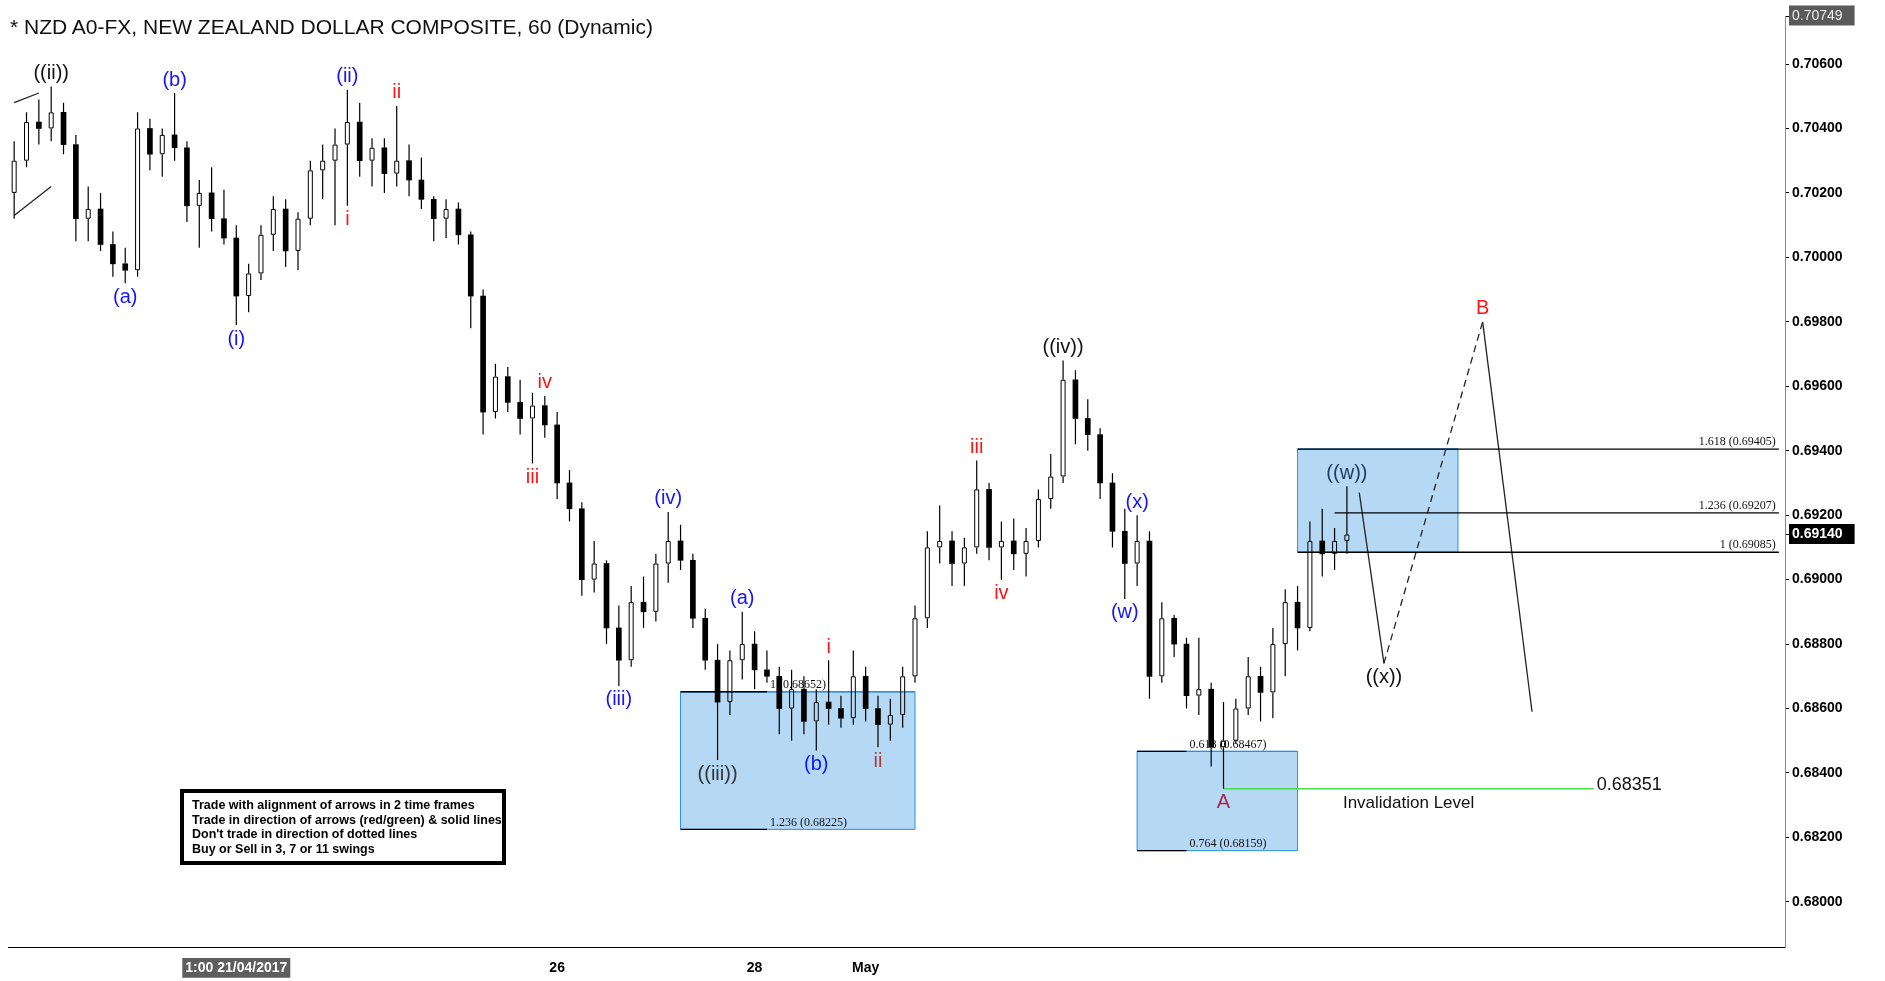 The height and width of the screenshot is (981, 1885). Describe the element at coordinates (1747, 544) in the screenshot. I see `annotation: 1 (0.69085)` at that location.